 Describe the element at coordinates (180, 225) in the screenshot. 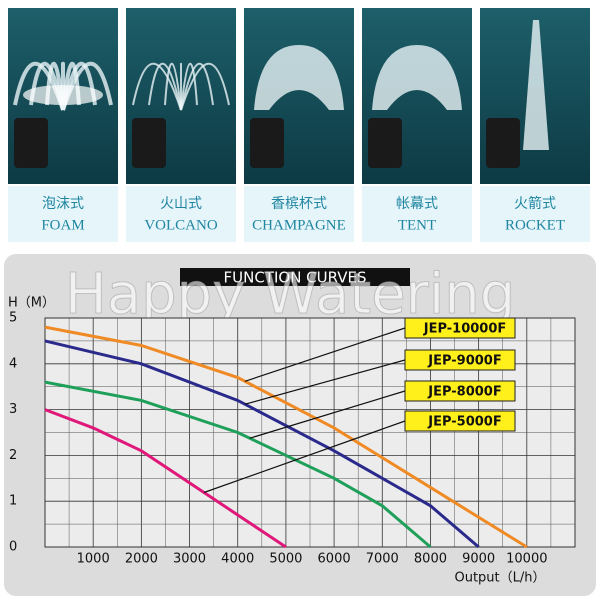

I see `product-name-en: VOLCANO` at that location.